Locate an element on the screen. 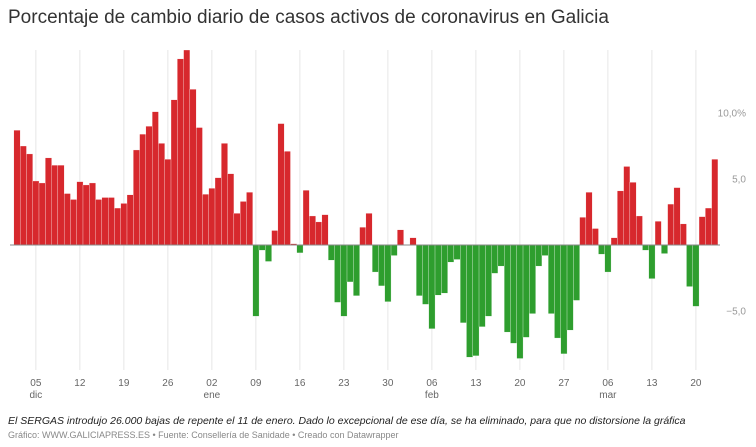 Image resolution: width=756 pixels, height=447 pixels. bar-5-ene is located at coordinates (231, 209).